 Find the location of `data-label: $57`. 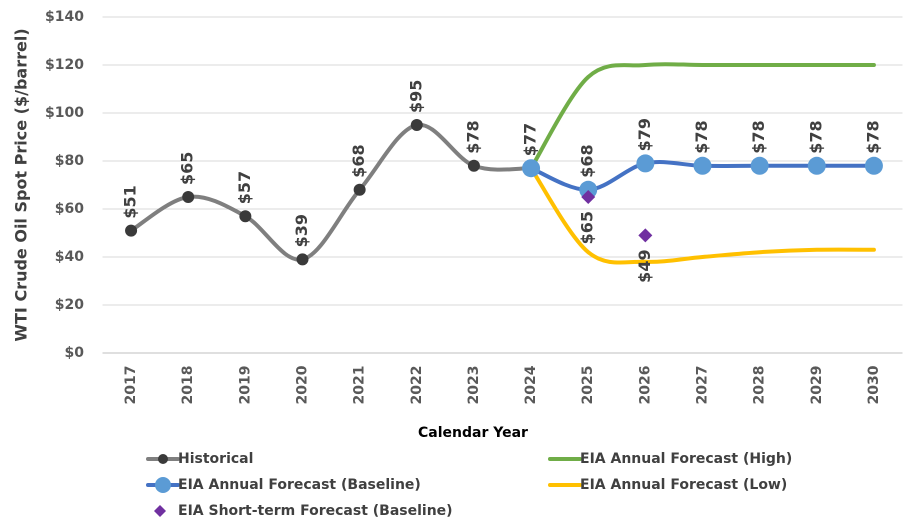

data-label: $57 is located at coordinates (244, 187).